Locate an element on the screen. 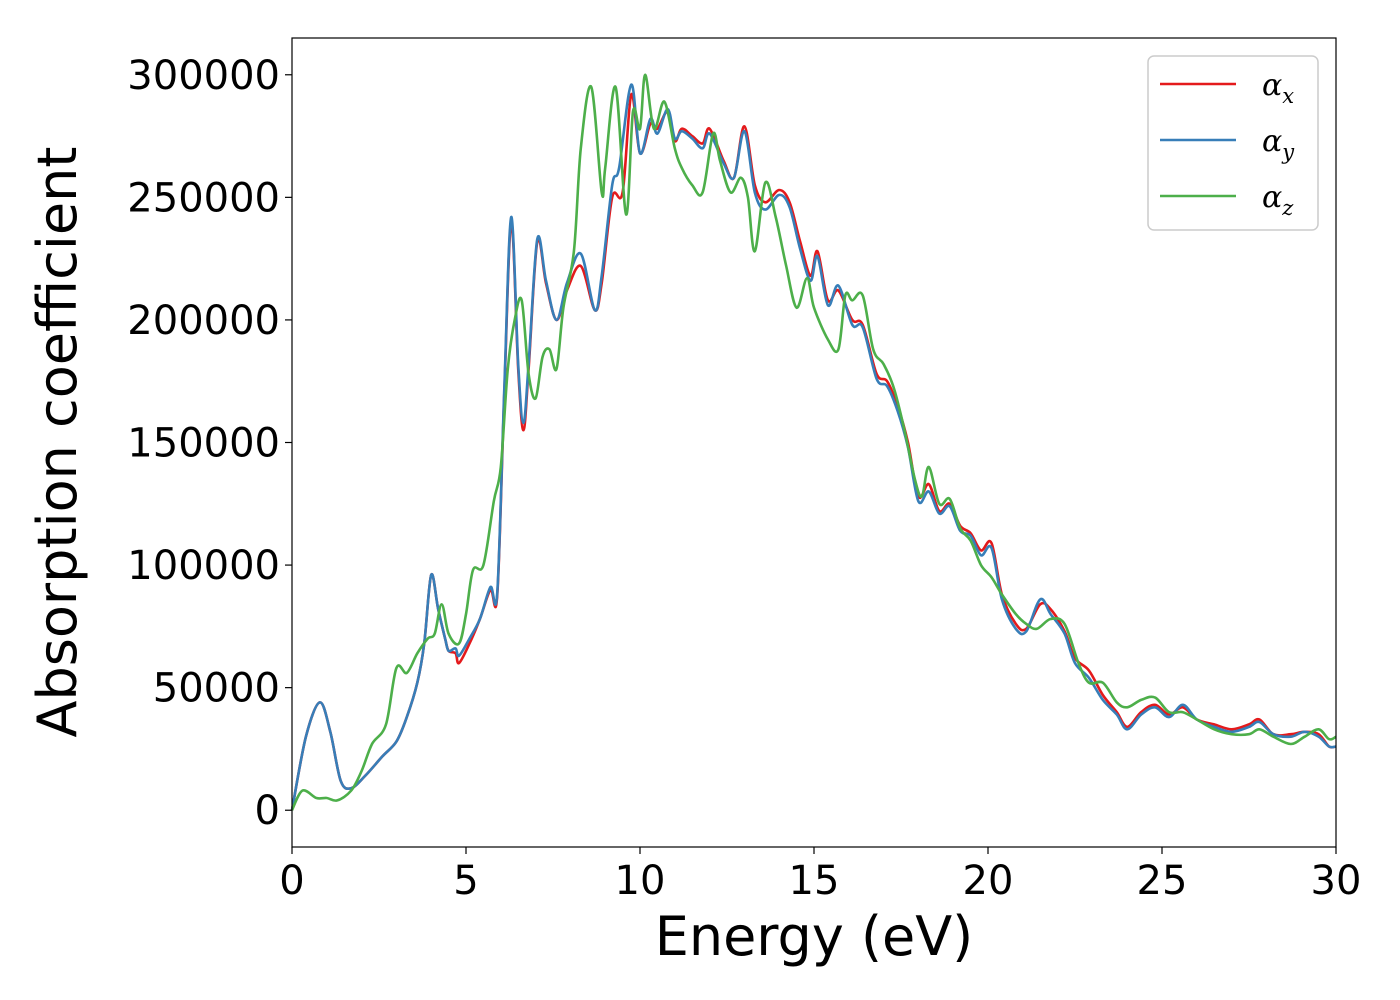 The image size is (1400, 1000). y-tick-label: 250000 is located at coordinates (203, 198).